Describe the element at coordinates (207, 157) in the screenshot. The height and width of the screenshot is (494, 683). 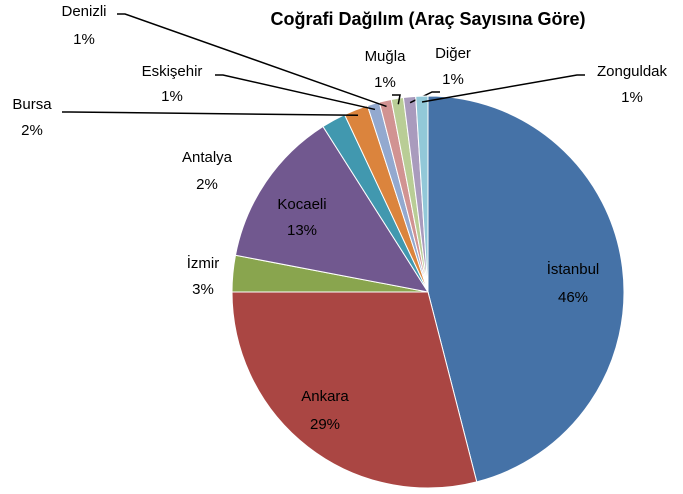
I see `slice-label: Antalya` at that location.